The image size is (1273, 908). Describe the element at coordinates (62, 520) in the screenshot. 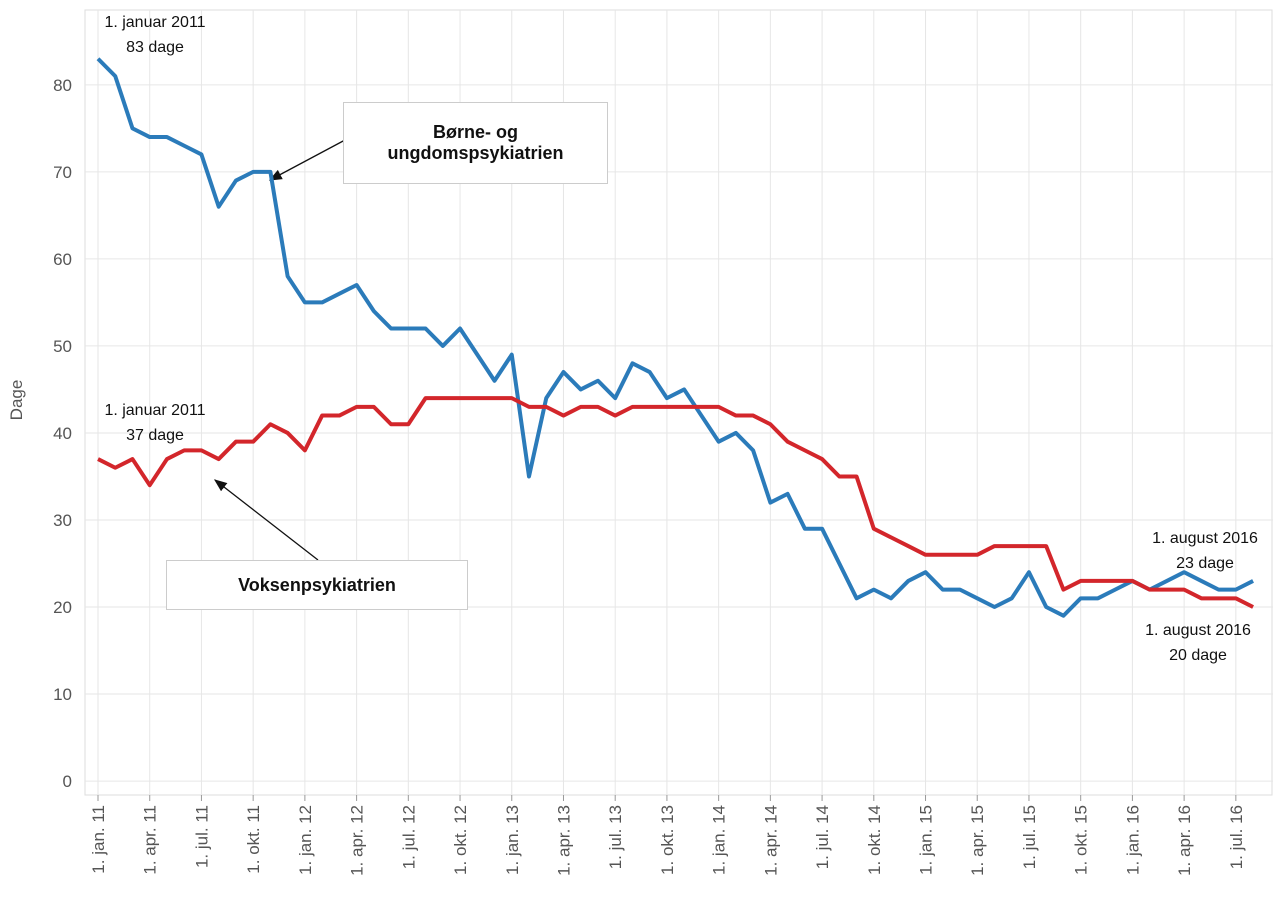

I see `y-tick-label: 30` at that location.